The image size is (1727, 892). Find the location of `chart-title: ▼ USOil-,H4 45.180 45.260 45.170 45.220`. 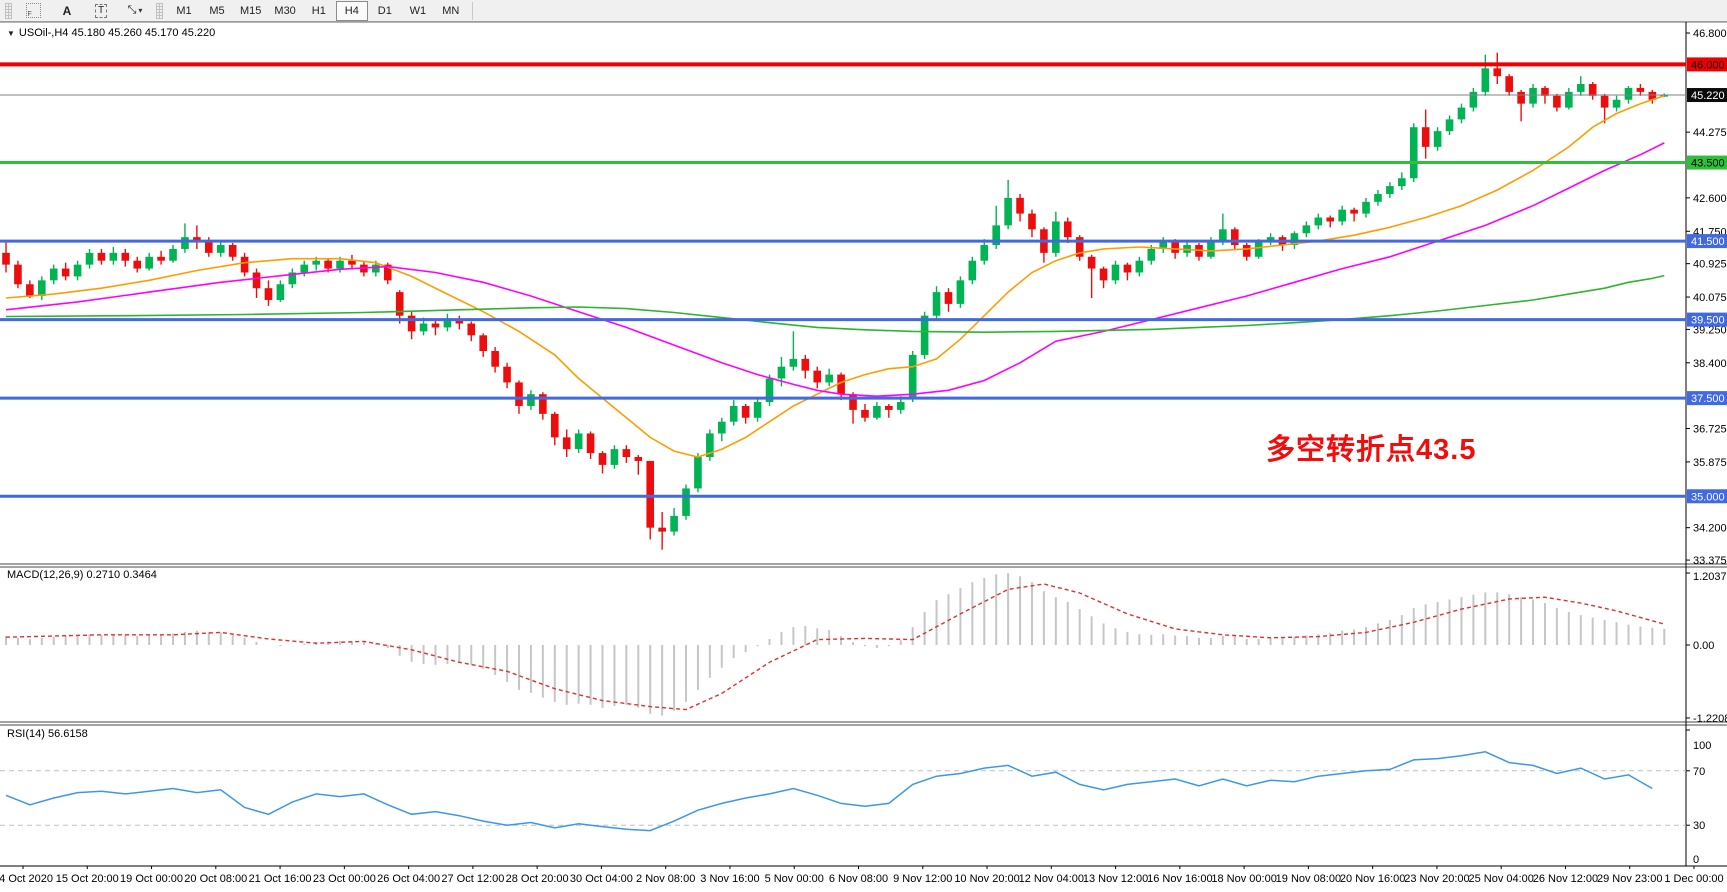

chart-title: ▼ USOil-,H4 45.180 45.260 45.170 45.220 is located at coordinates (111, 33).